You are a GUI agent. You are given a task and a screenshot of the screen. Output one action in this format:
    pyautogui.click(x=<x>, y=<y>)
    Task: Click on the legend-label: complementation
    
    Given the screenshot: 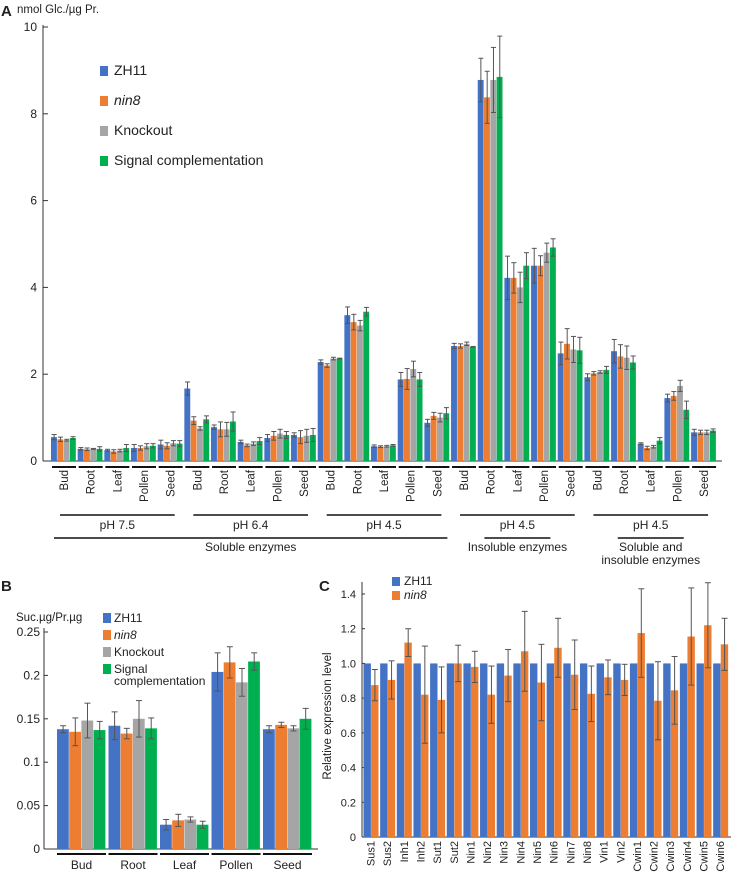 What is the action you would take?
    pyautogui.click(x=159, y=681)
    